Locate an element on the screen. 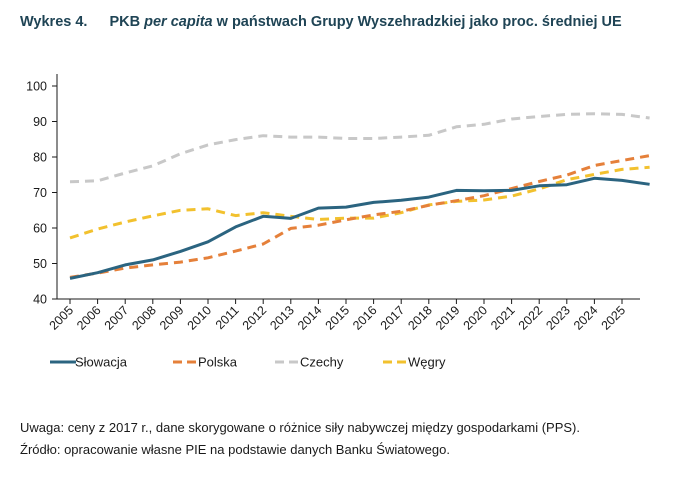  x-tick-label: 2020 is located at coordinates (476, 318).